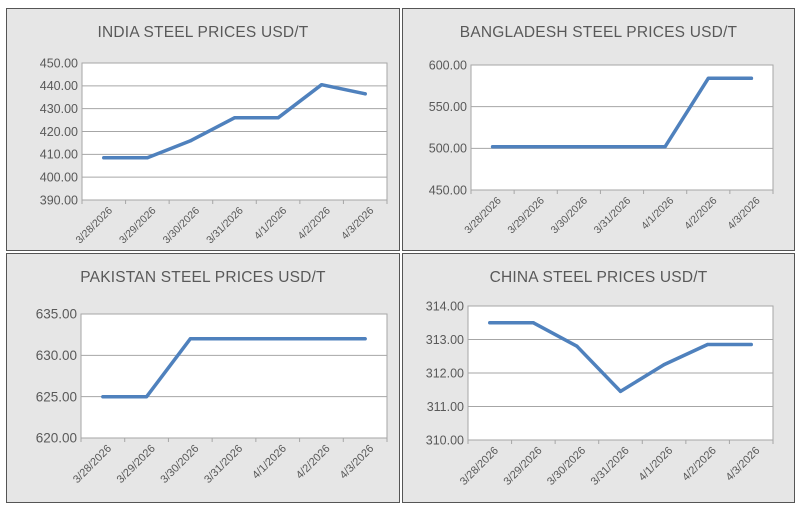 The height and width of the screenshot is (512, 799). What do you see at coordinates (448, 149) in the screenshot?
I see `y-tick-label: 500.00` at bounding box center [448, 149].